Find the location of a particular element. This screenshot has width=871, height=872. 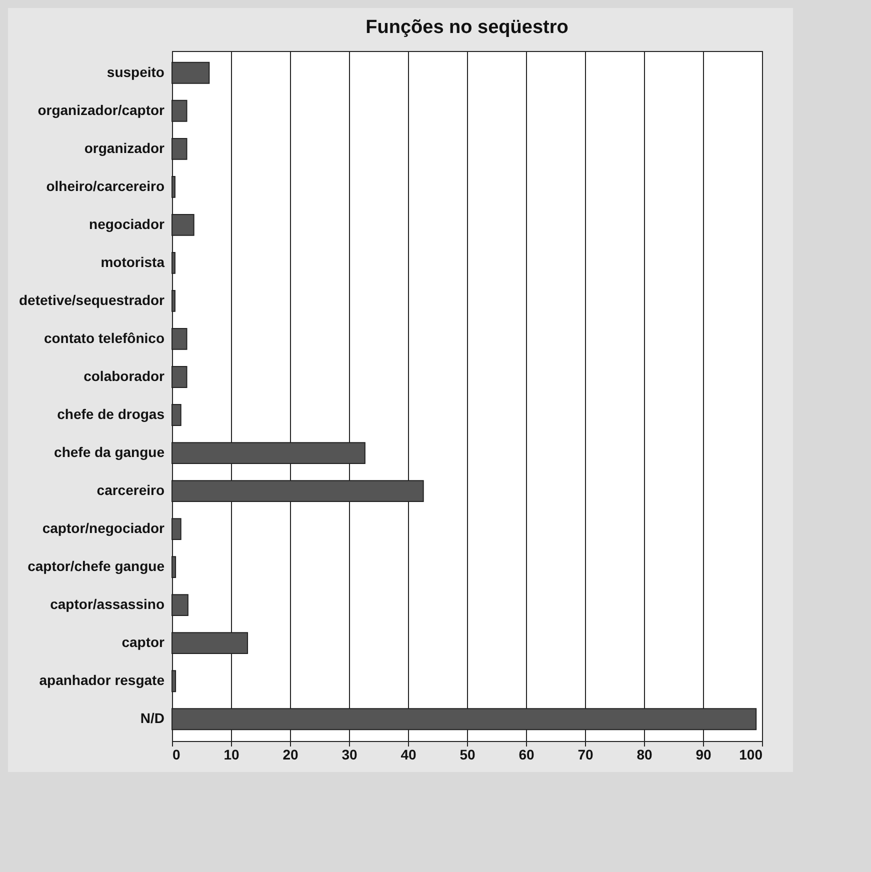

y-tick-label: suspeito is located at coordinates (135, 72).